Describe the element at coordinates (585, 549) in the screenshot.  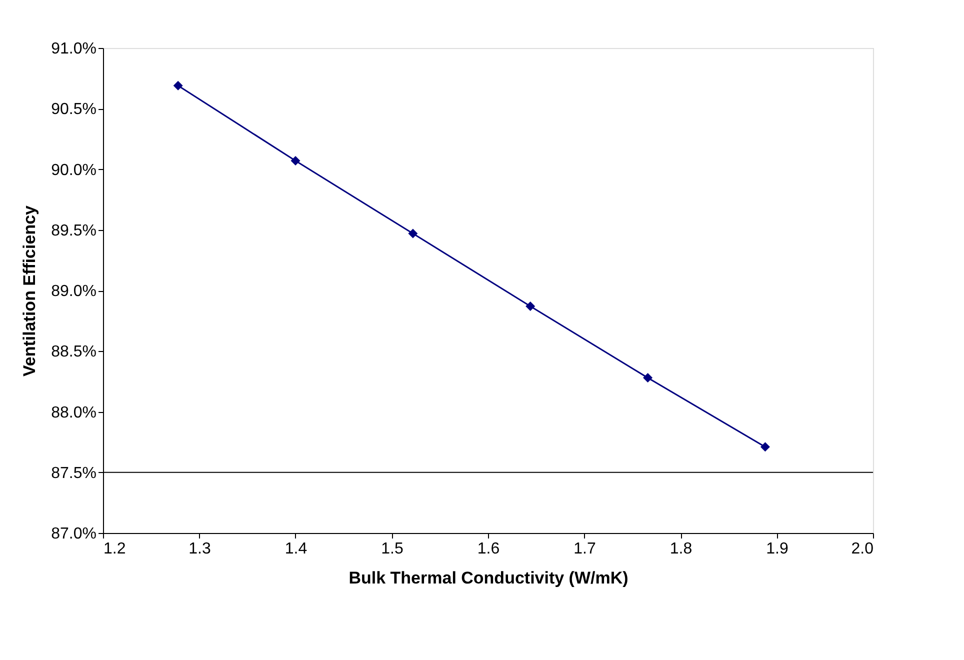
I see `x-tick-label: 1.7` at that location.